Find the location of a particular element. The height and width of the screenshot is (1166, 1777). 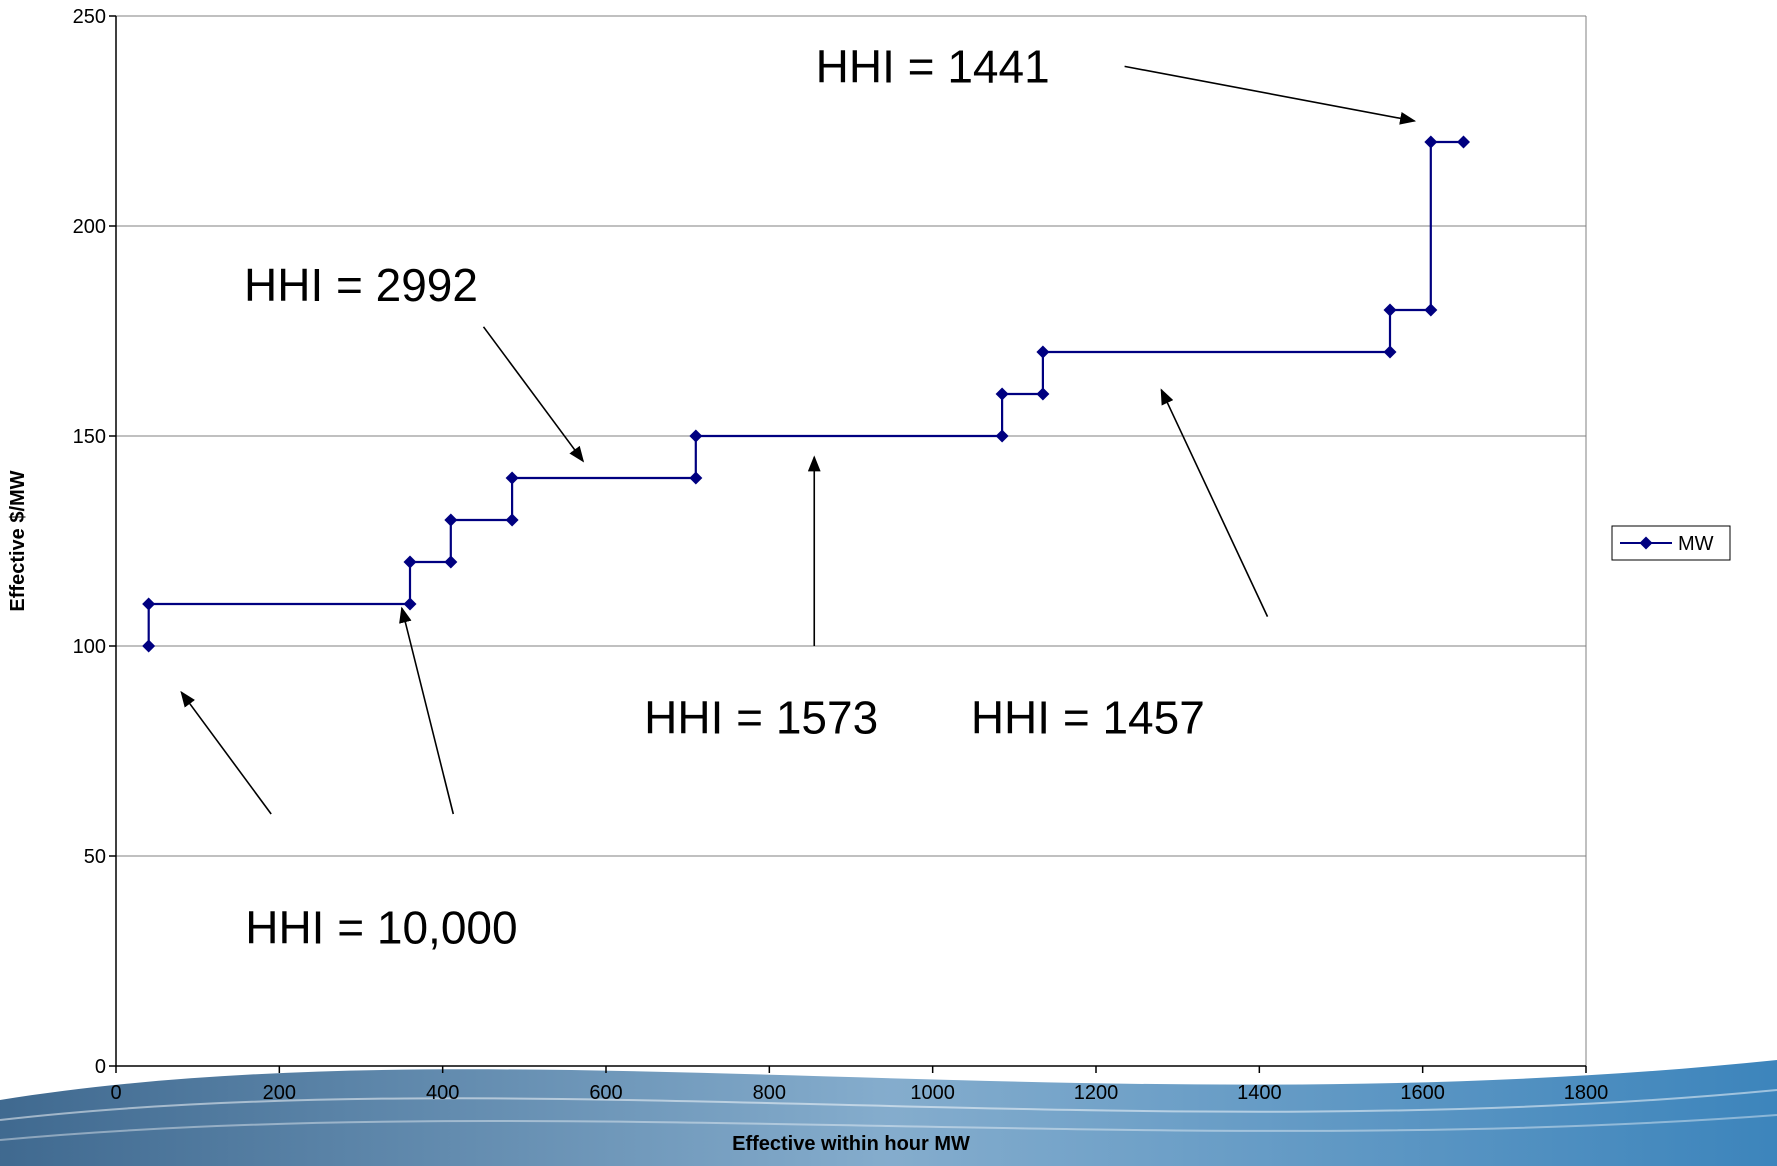

x-tick-label: 600 is located at coordinates (605, 1093).